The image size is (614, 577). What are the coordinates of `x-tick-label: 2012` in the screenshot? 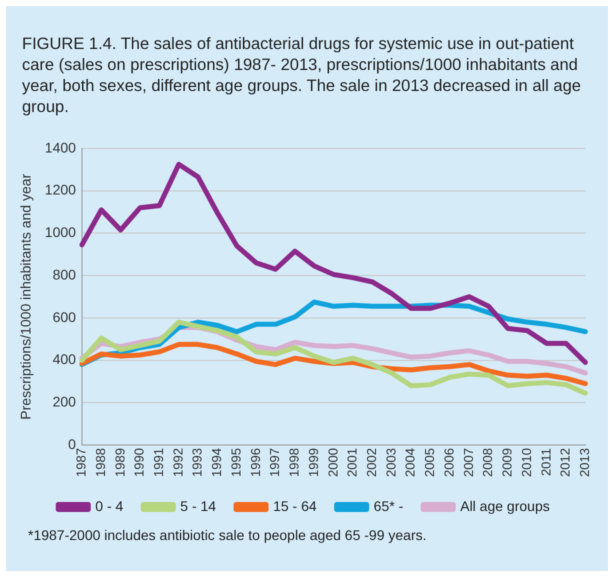 It's located at (565, 462).